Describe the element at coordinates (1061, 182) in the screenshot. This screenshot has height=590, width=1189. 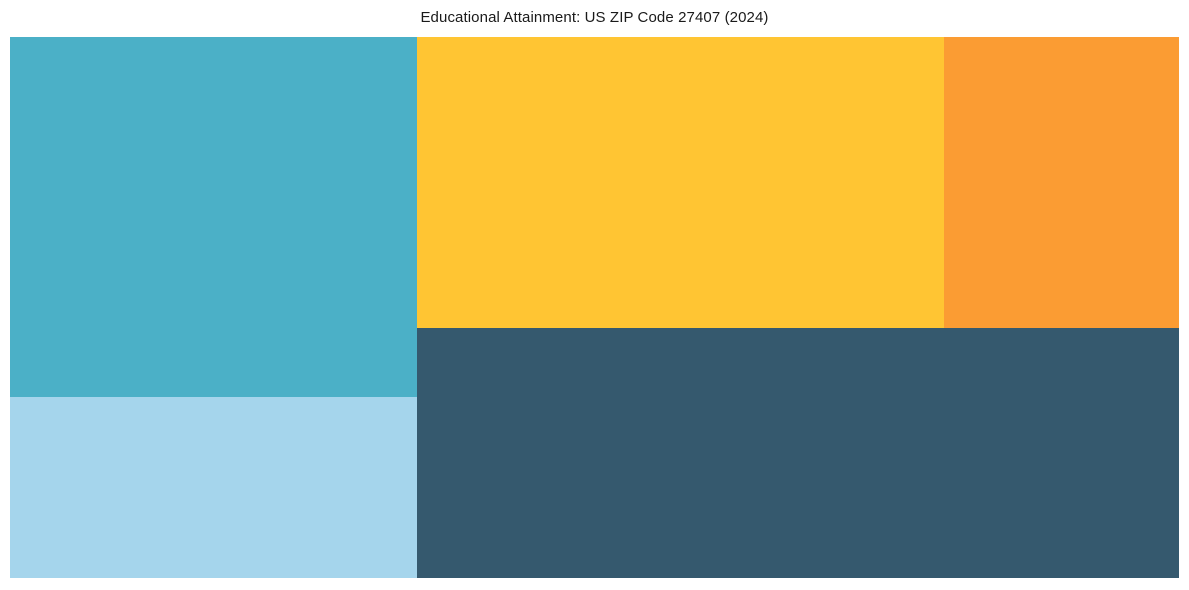
I see `treemap-tile-orange` at that location.